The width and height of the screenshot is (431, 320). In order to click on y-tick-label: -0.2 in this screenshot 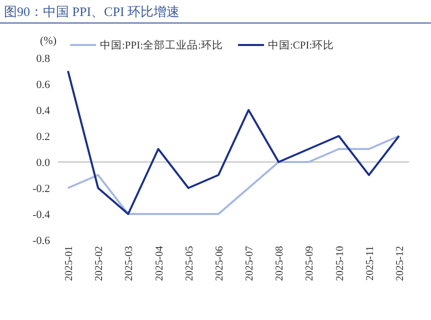, I will do `click(41, 188)`.